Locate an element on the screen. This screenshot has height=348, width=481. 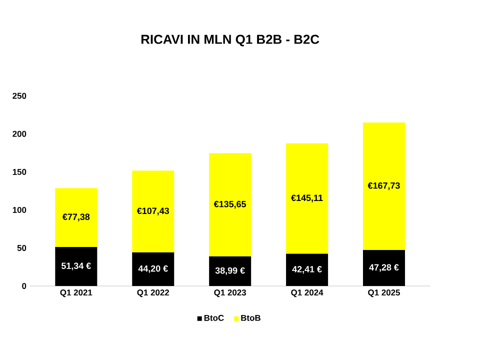
y-tick-label: 50 is located at coordinates (21, 247).